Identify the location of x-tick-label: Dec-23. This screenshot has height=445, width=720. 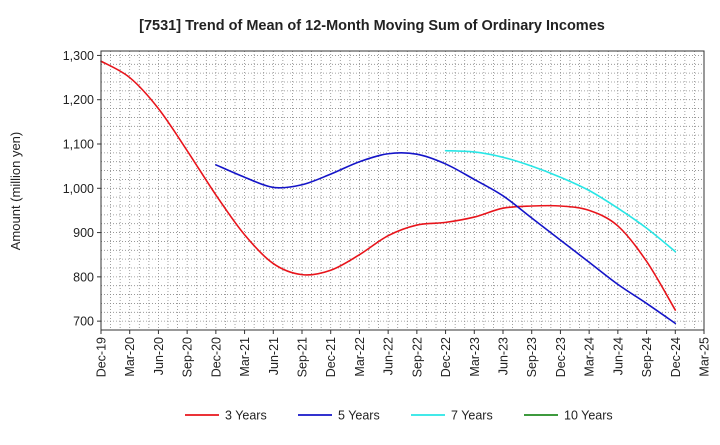
(561, 357).